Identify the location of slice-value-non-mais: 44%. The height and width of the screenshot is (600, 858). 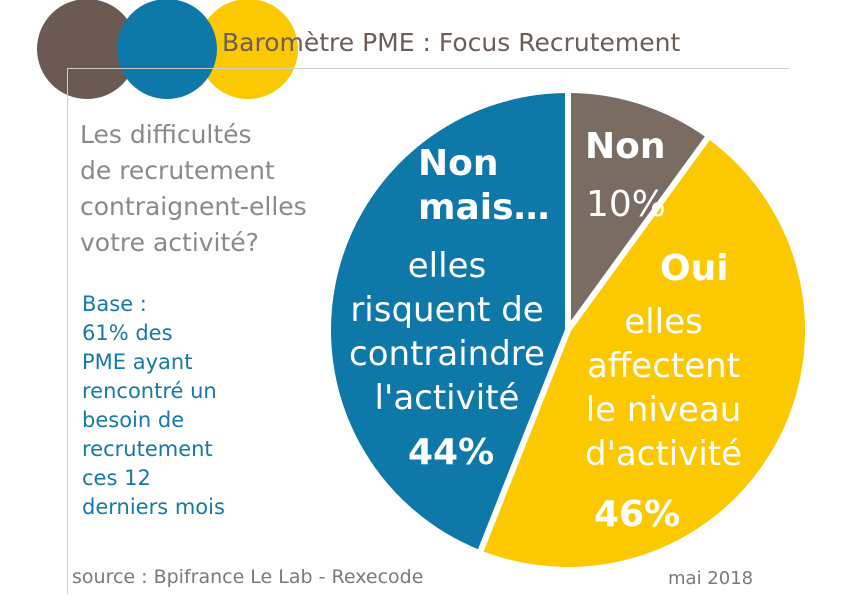
(451, 452).